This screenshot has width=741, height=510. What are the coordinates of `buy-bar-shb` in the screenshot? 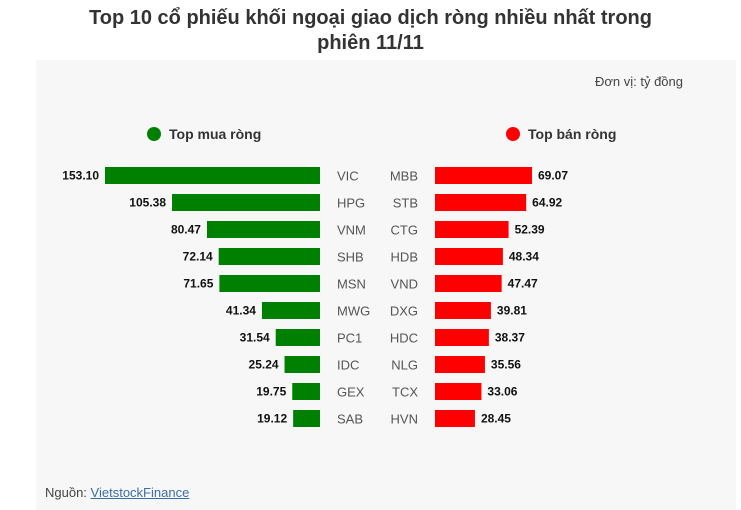 It's located at (269, 256).